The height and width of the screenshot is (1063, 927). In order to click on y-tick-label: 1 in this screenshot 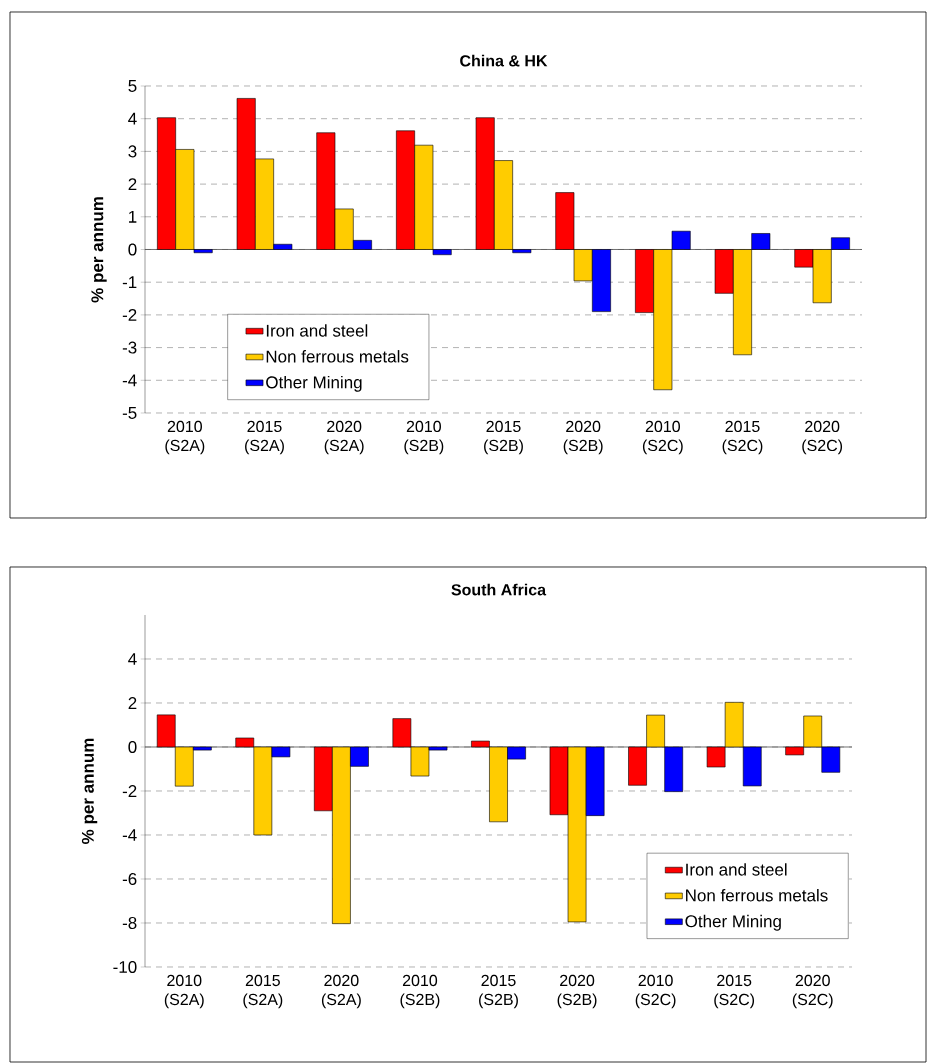, I will do `click(133, 216)`.